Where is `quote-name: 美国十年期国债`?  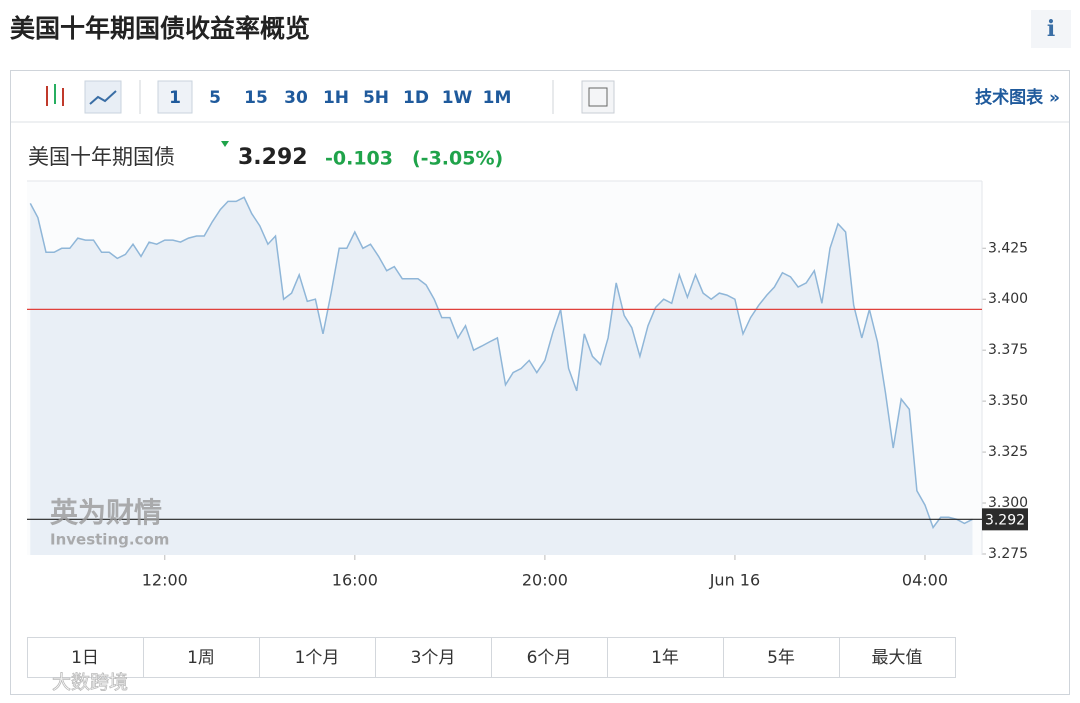 quote-name: 美国十年期国债 is located at coordinates (101, 157).